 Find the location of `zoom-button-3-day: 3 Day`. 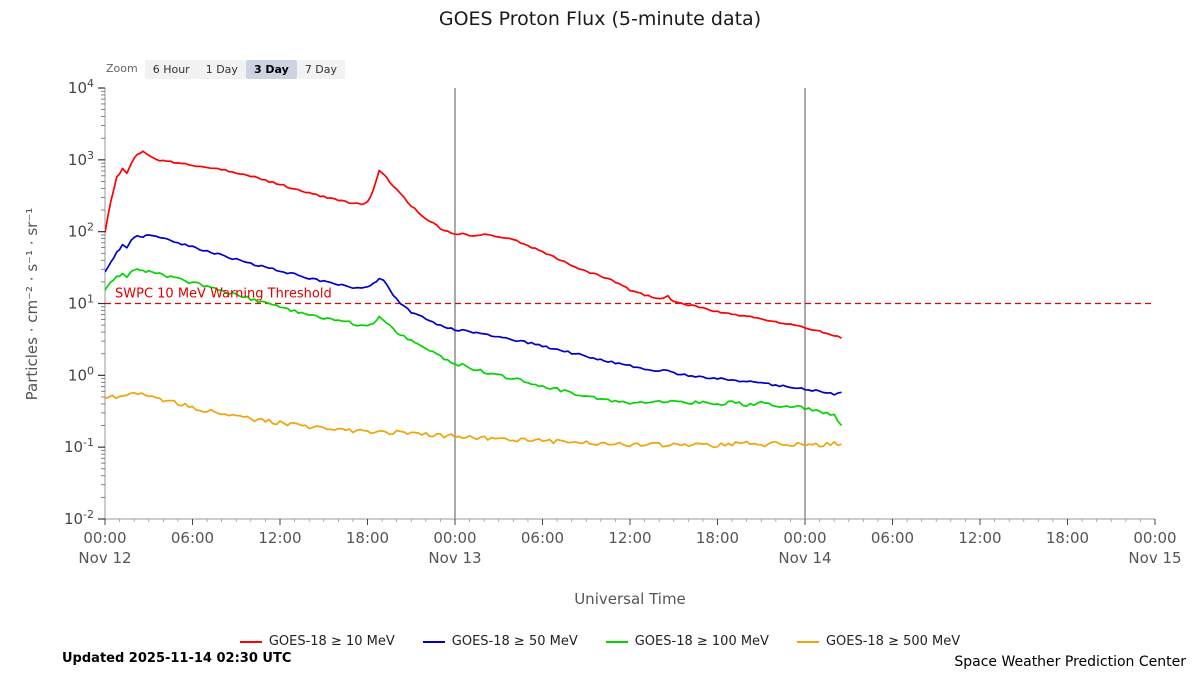

zoom-button-3-day: 3 Day is located at coordinates (271, 70).